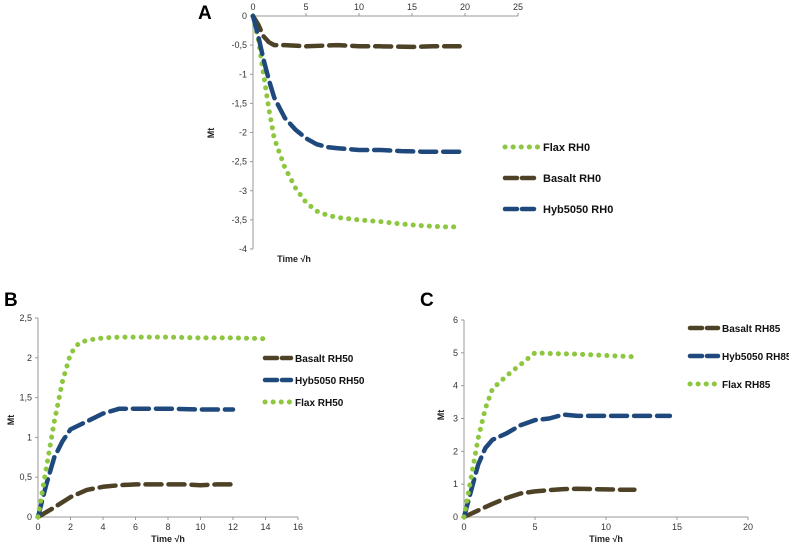 The image size is (789, 549). Describe the element at coordinates (239, 45) in the screenshot. I see `y-tick-label: -0,5` at that location.